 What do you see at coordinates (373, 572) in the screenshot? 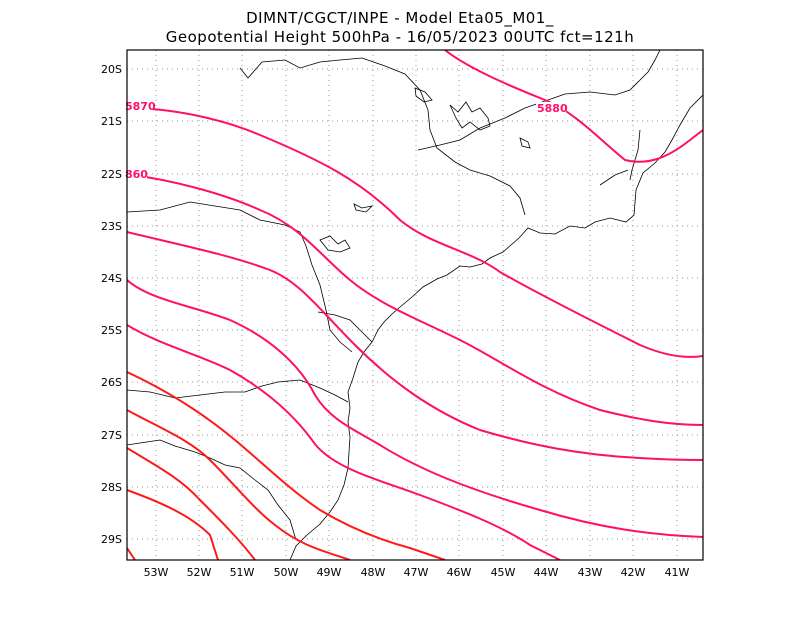
I see `lon-tick-48w: 48W` at bounding box center [373, 572].